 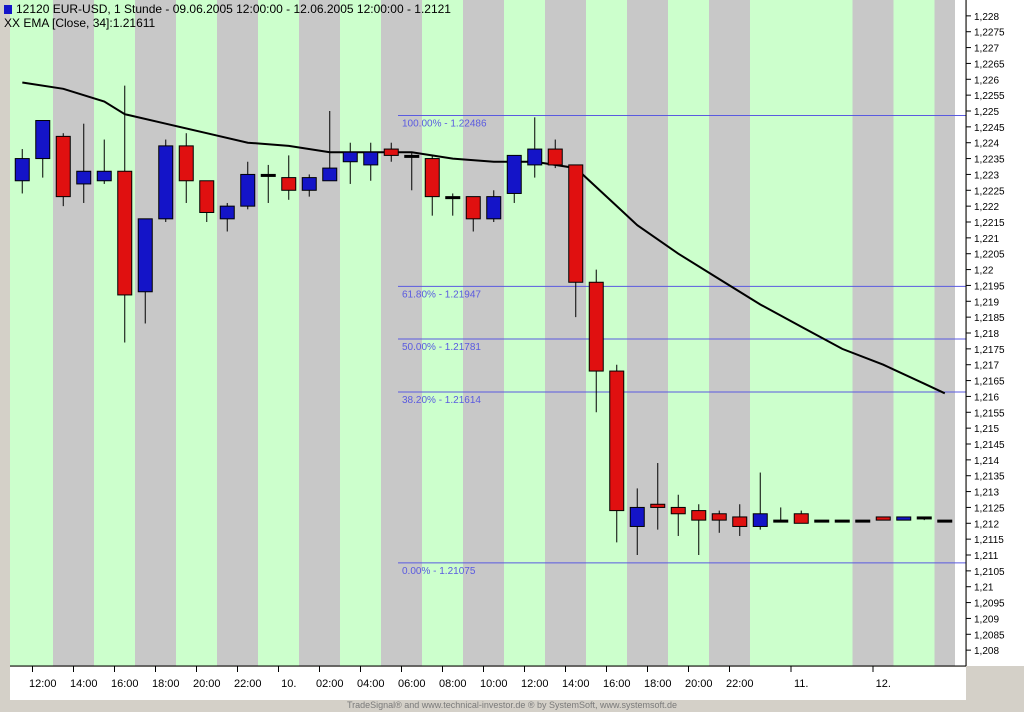 I want to click on y-axis-panel, so click(x=995, y=333).